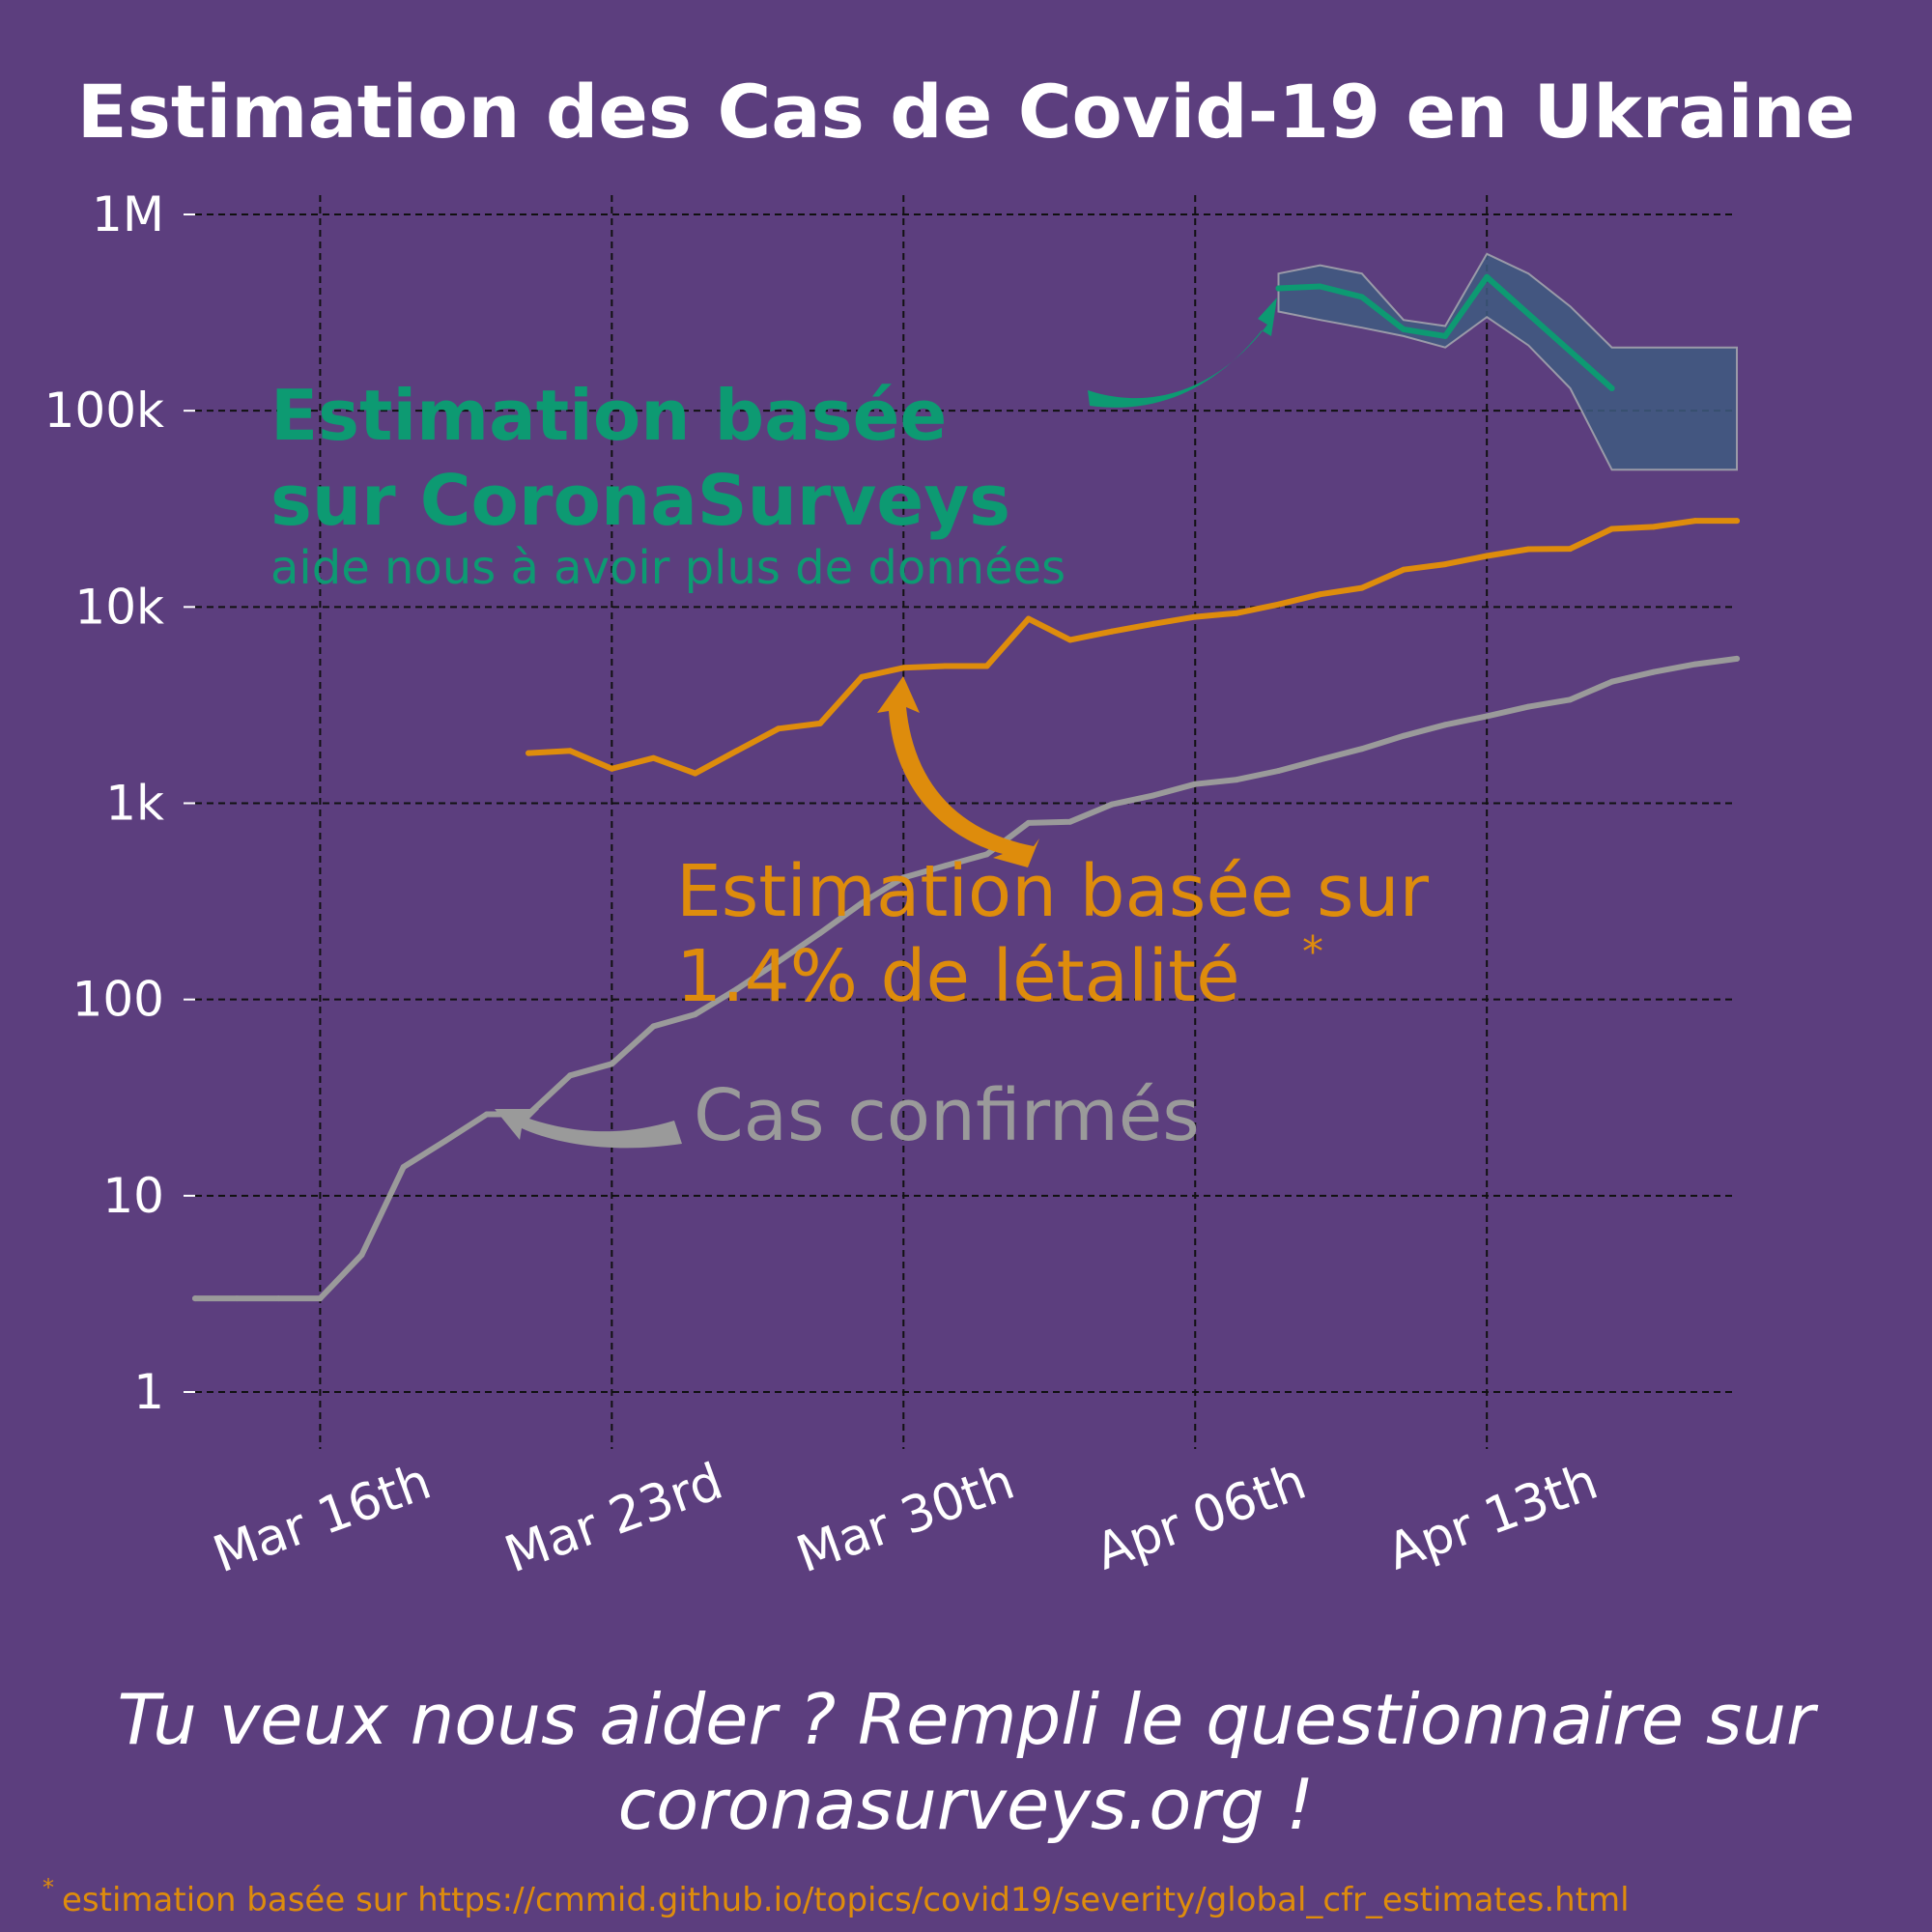  What do you see at coordinates (640, 500) in the screenshot?
I see `annotation-coronasurveys-line2: sur CoronaSurveys` at bounding box center [640, 500].